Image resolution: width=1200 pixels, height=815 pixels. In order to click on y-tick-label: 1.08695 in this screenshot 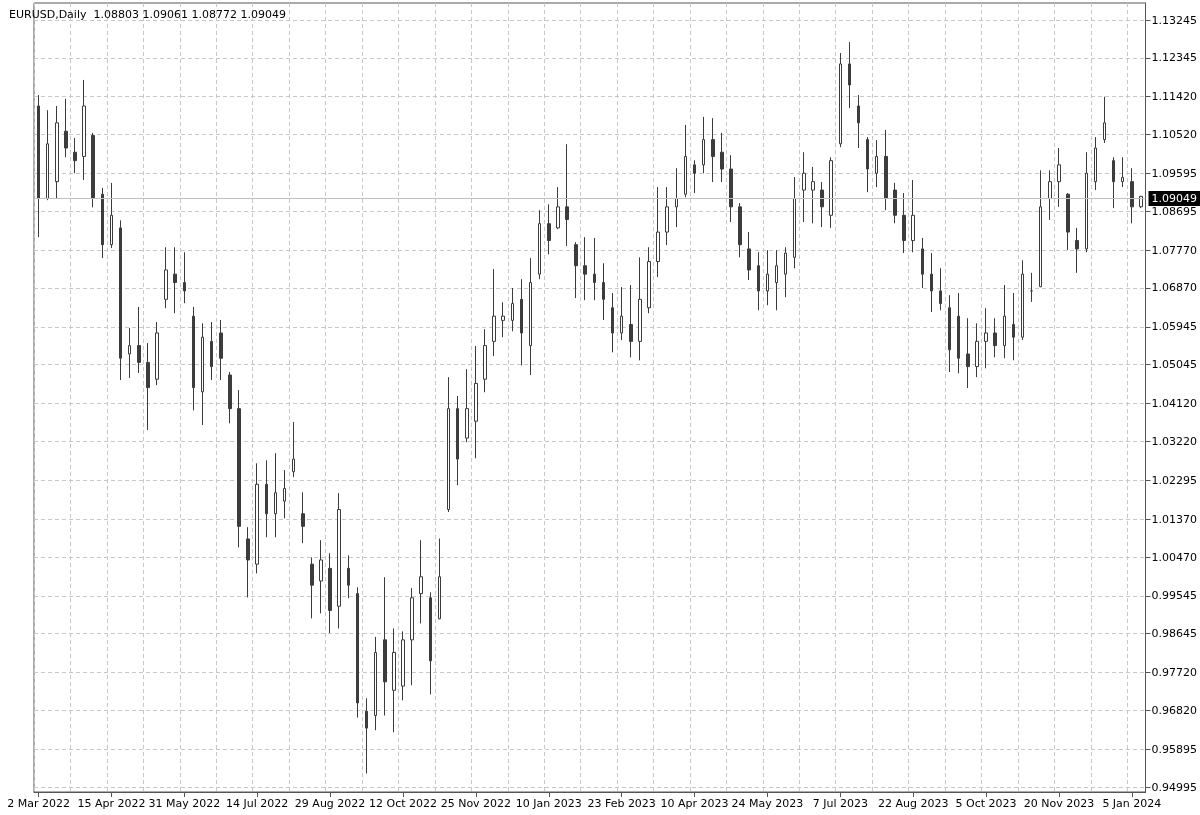, I will do `click(1174, 211)`.